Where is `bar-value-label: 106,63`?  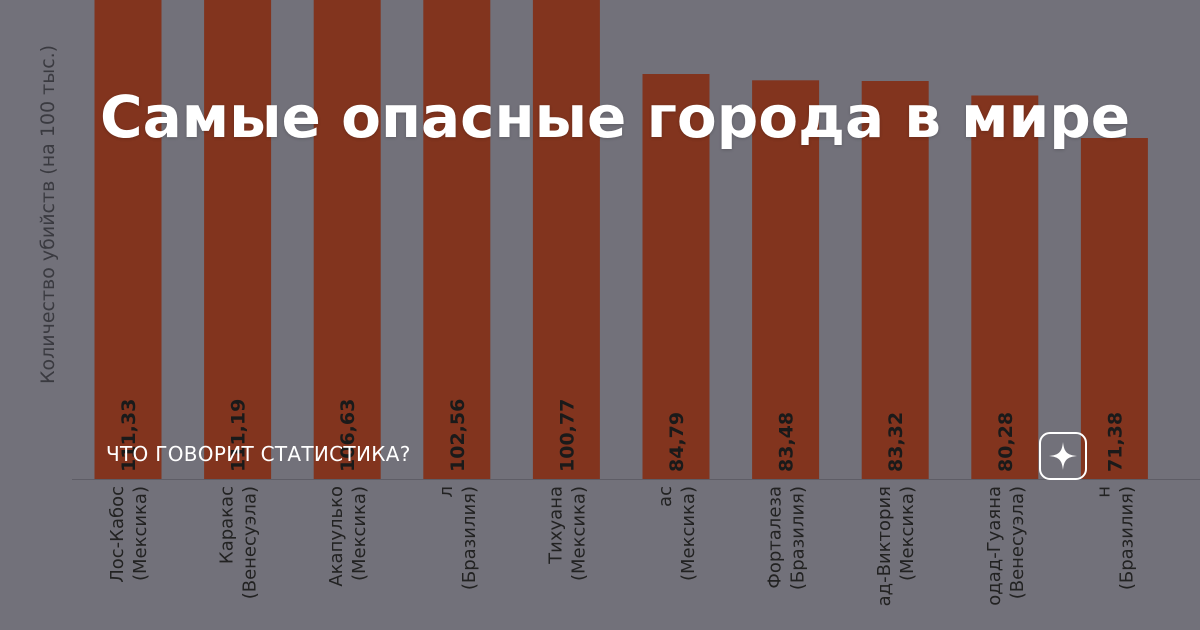
bar-value-label: 106,63 is located at coordinates (348, 435).